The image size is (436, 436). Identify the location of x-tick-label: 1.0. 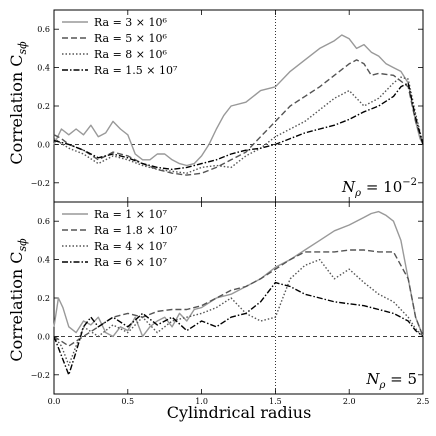
(201, 401).